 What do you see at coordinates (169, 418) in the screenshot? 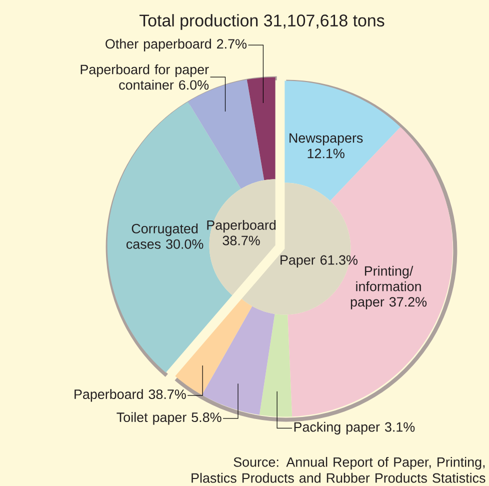
I see `slice-label: Toilet paper 5.8%` at bounding box center [169, 418].